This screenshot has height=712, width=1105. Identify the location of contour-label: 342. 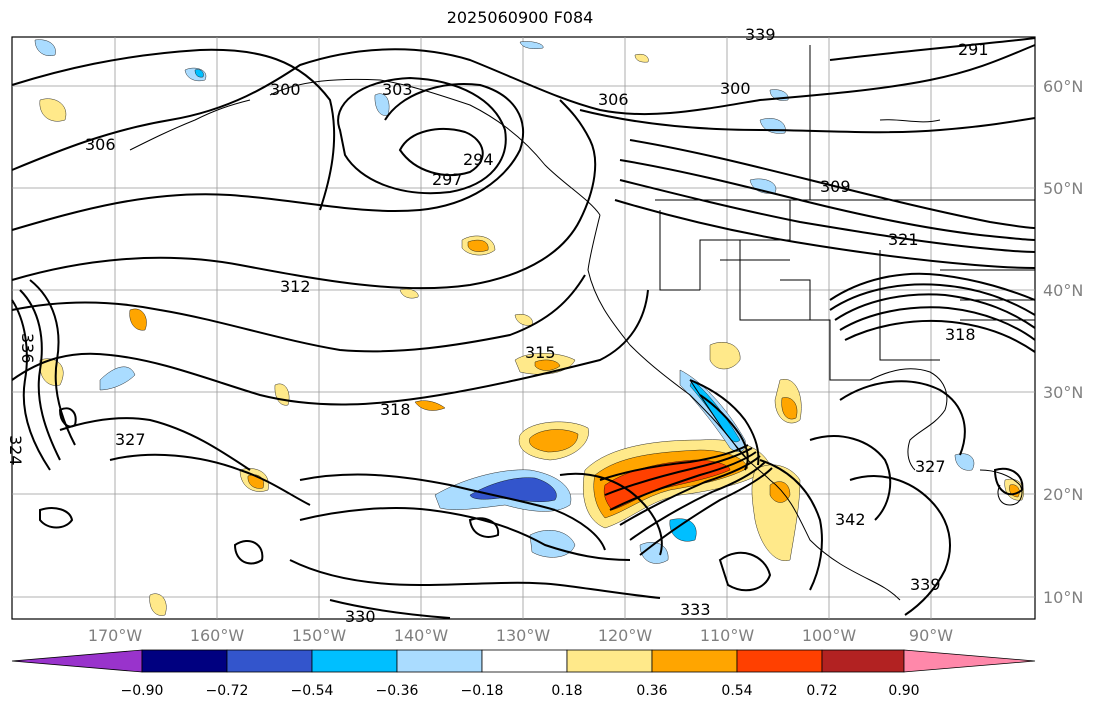
(850, 519).